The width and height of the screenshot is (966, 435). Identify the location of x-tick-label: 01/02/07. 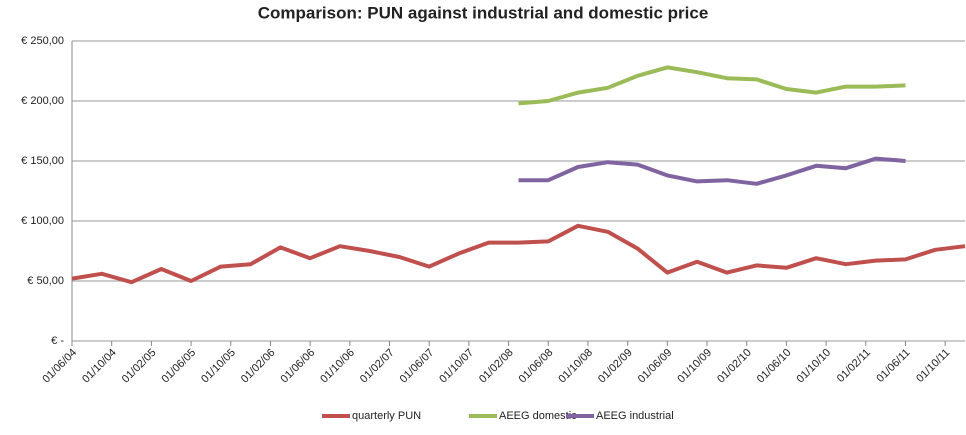
(377, 366).